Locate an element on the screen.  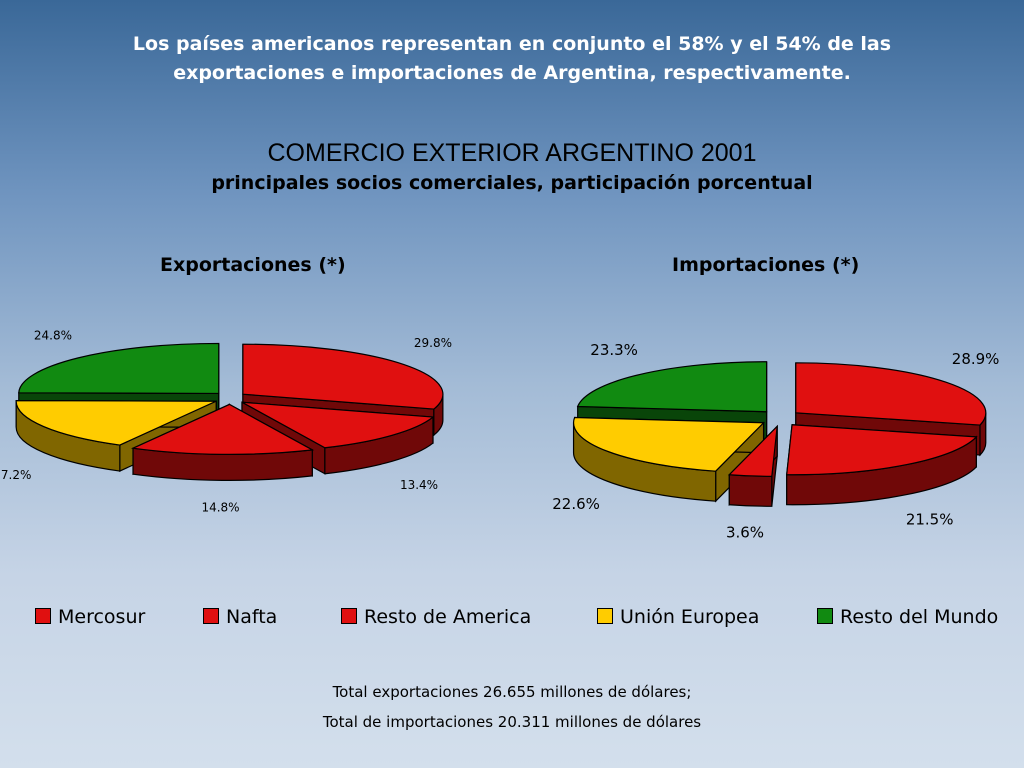
legend-item-union-europea: Unión Europea is located at coordinates (678, 617).